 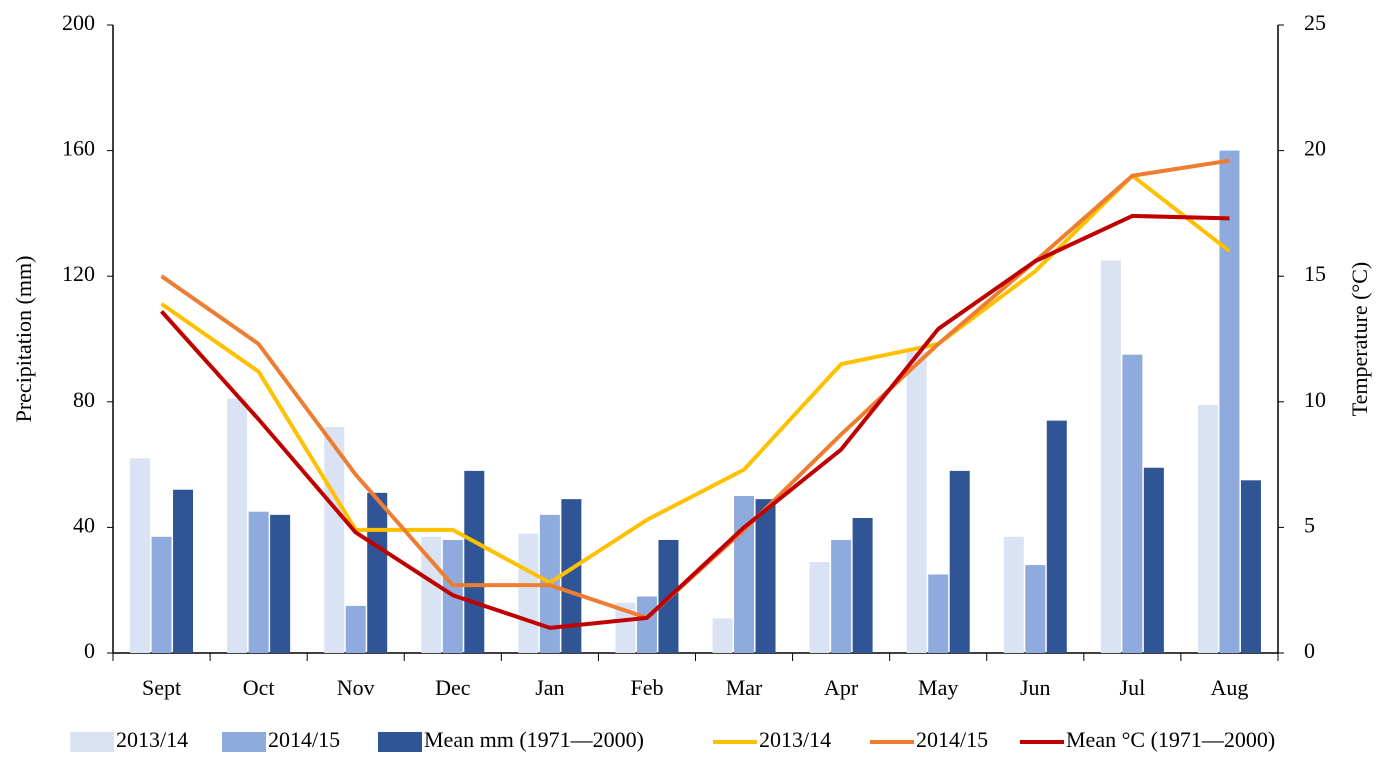 What do you see at coordinates (1035, 687) in the screenshot?
I see `x-tick-label: Jun` at bounding box center [1035, 687].